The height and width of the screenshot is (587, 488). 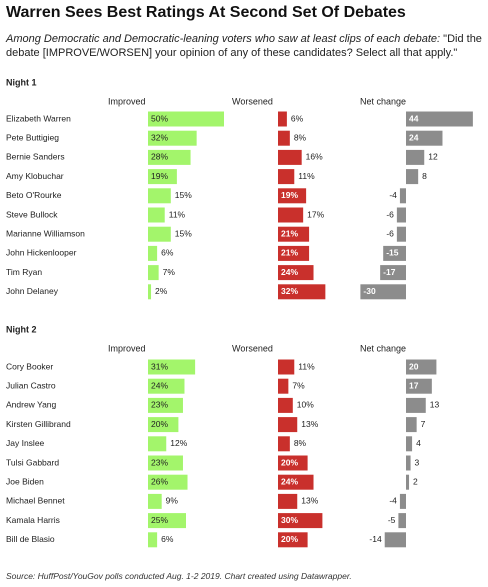 I want to click on night2-improved-value: 25%, so click(x=159, y=520).